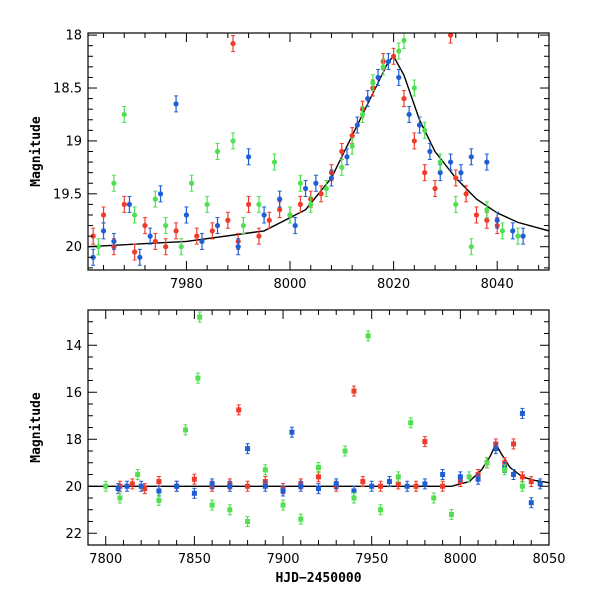  Describe the element at coordinates (371, 559) in the screenshot. I see `bottom-x-tick-label: 7950` at that location.